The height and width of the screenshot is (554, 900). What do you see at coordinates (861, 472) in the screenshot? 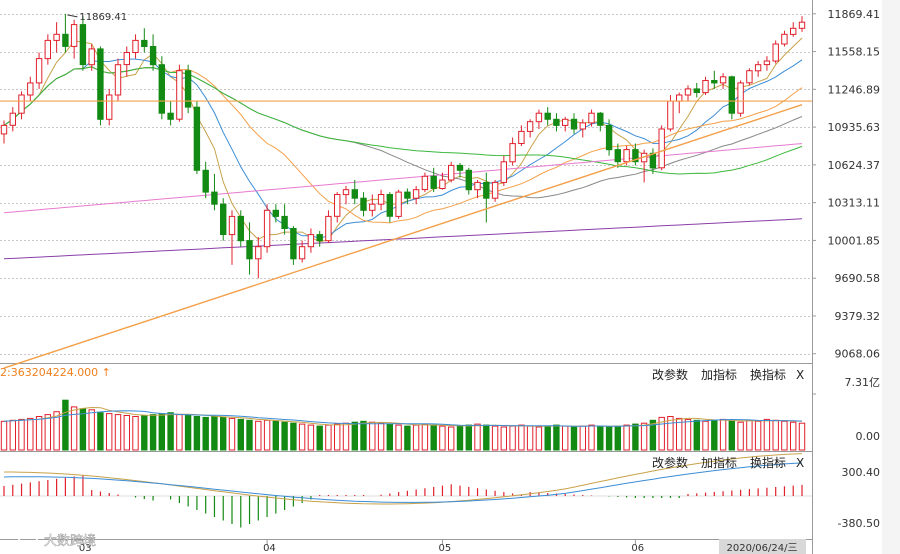
I see `macd-y-tick-label-max: 300.40` at bounding box center [861, 472].